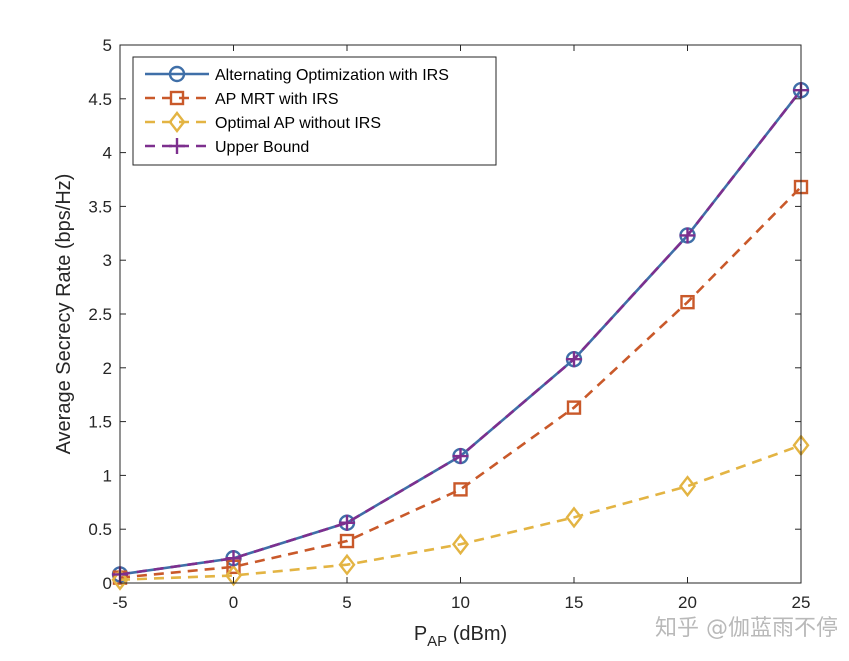 Image resolution: width=849 pixels, height=661 pixels. Describe the element at coordinates (420, 634) in the screenshot. I see `x-axis-label-main: P` at that location.